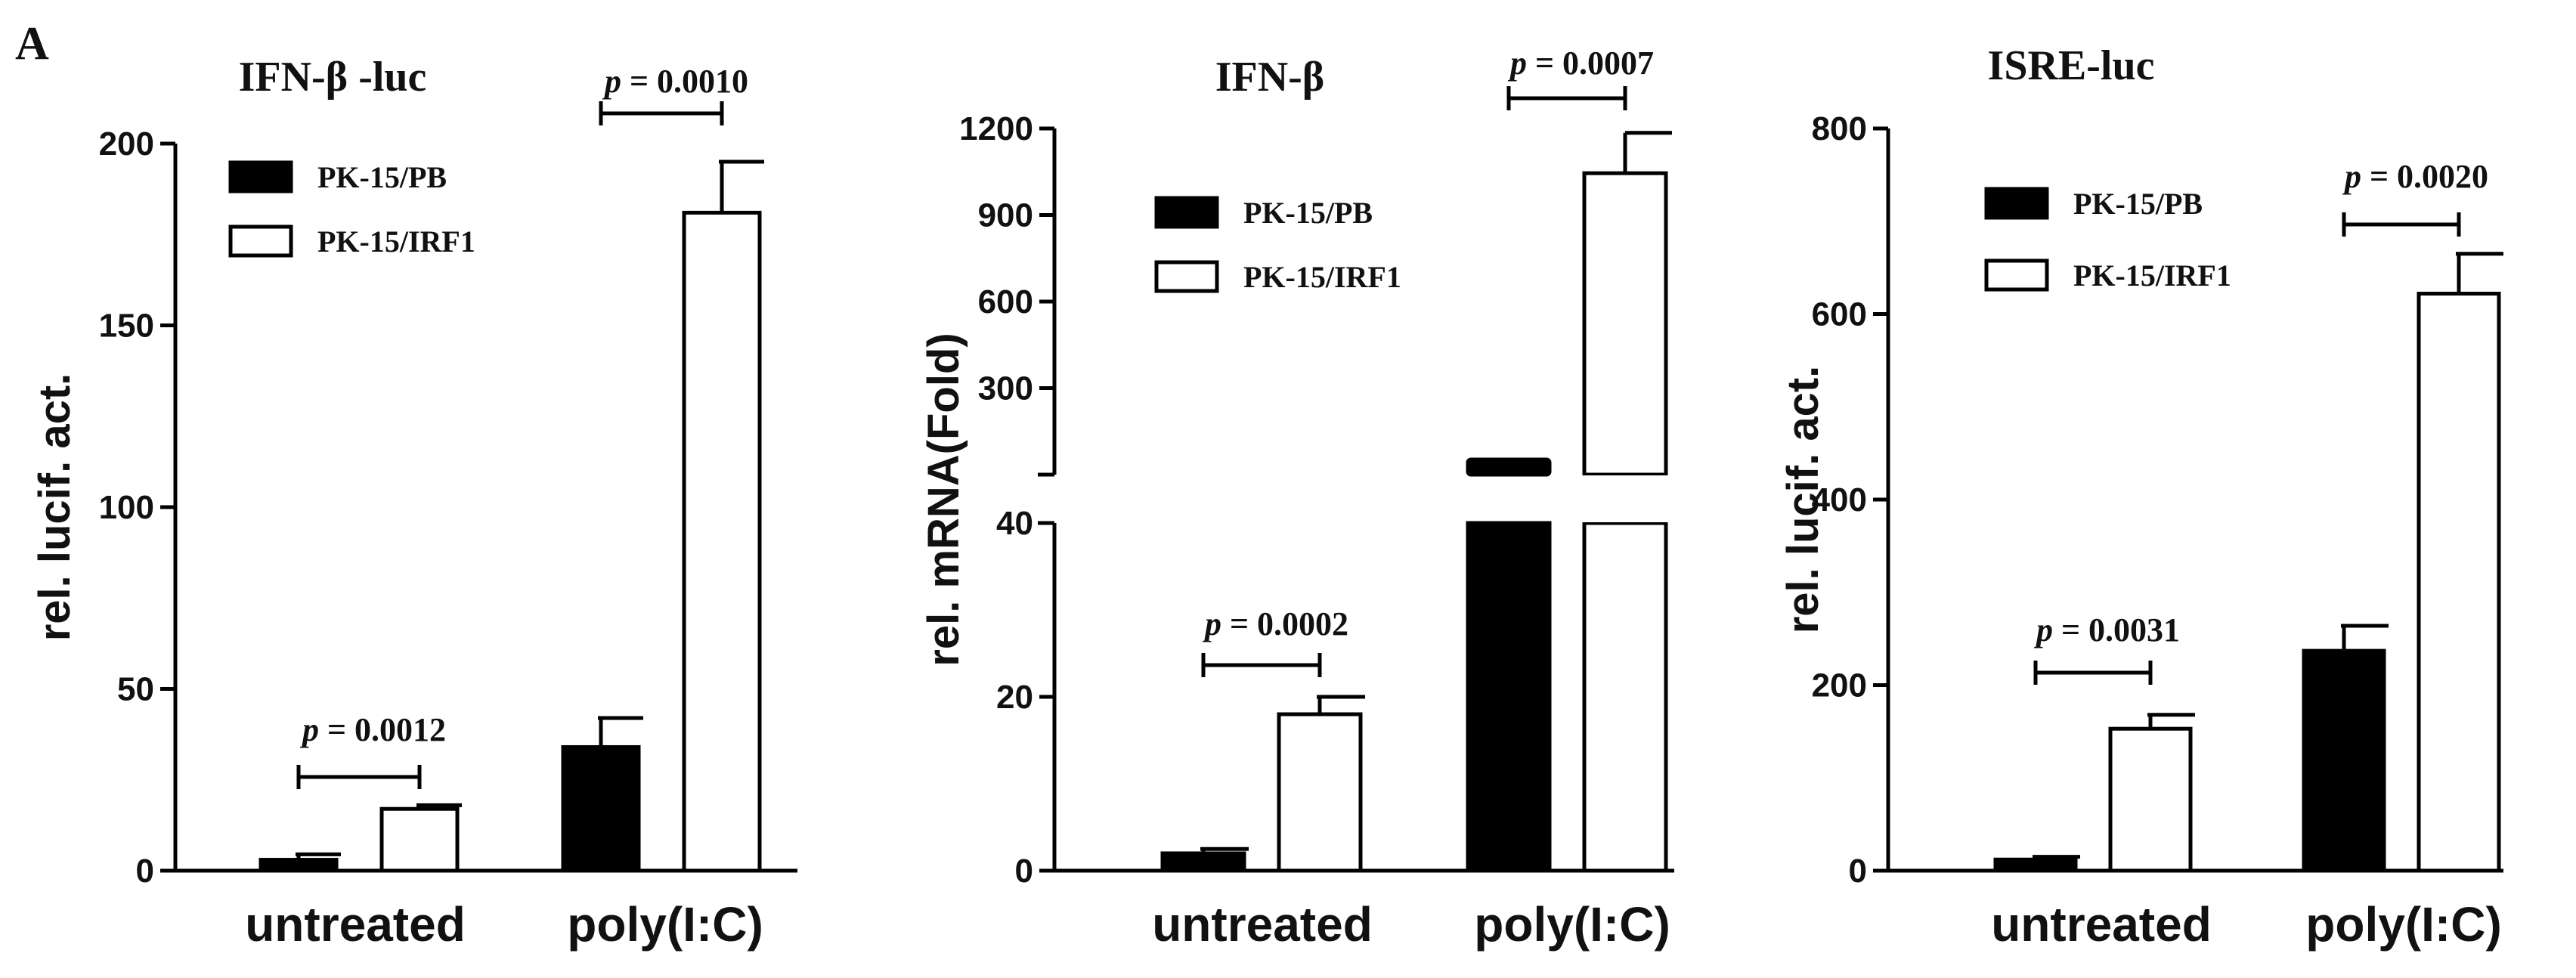  What do you see at coordinates (127, 507) in the screenshot?
I see `y-tick-label: 100` at bounding box center [127, 507].